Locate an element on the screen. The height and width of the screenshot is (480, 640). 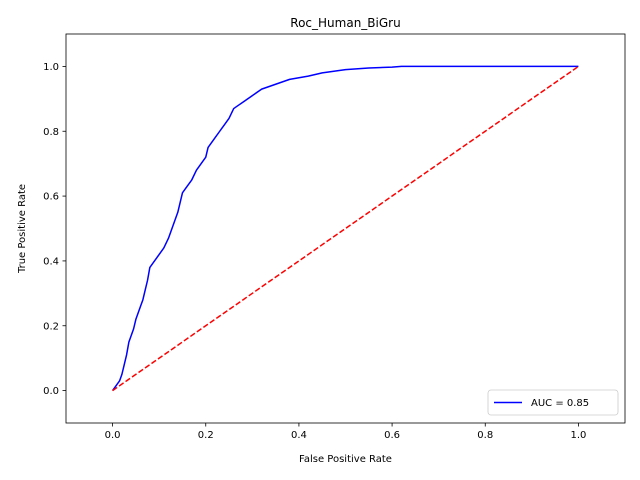
legend-label: AUC = 0.85 is located at coordinates (560, 403).